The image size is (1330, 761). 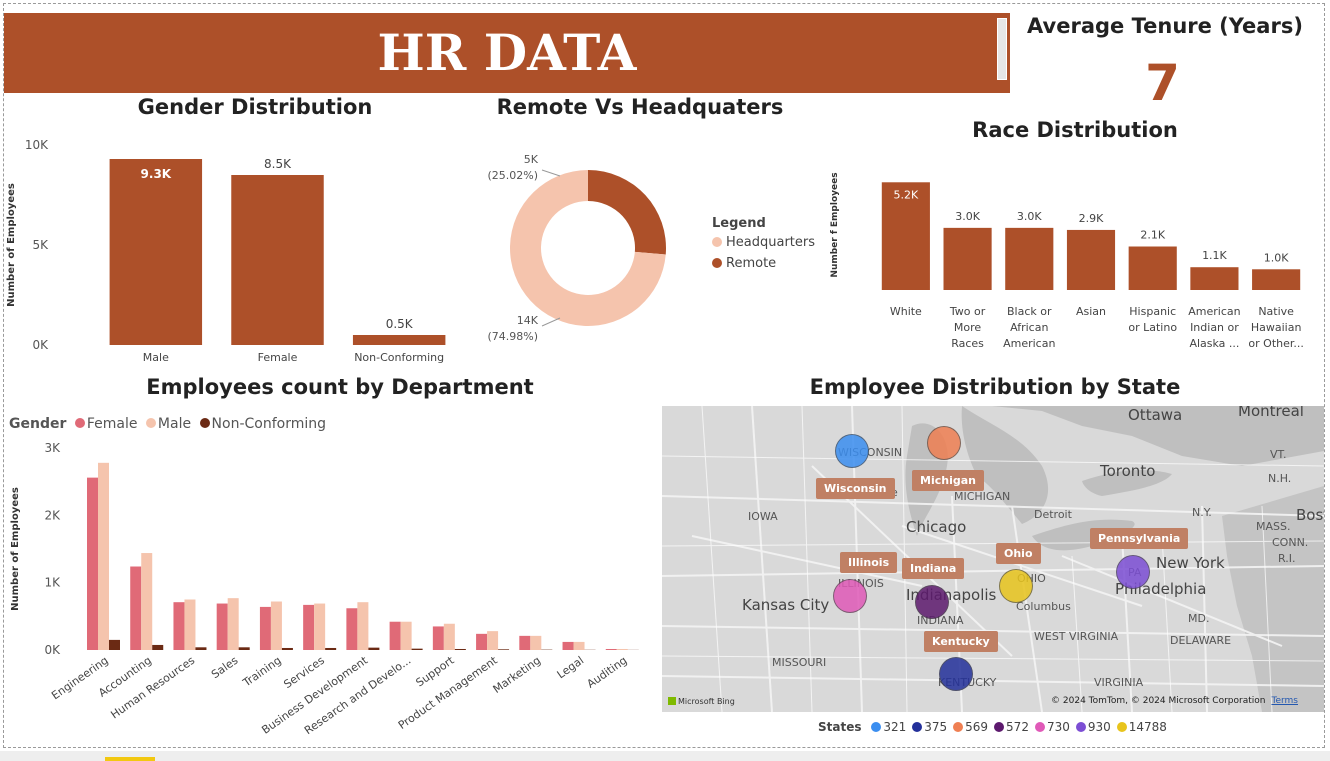 I want to click on legend-item-headquarters: Headquarters, so click(x=763, y=242).